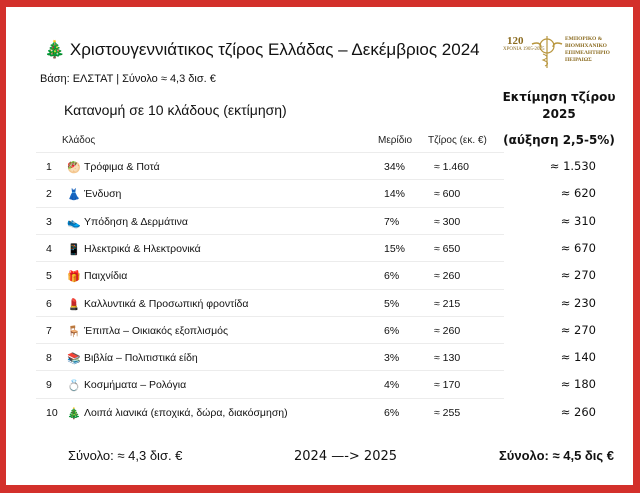 The height and width of the screenshot is (493, 640). Describe the element at coordinates (74, 386) in the screenshot. I see `ring-icon: 💍` at that location.